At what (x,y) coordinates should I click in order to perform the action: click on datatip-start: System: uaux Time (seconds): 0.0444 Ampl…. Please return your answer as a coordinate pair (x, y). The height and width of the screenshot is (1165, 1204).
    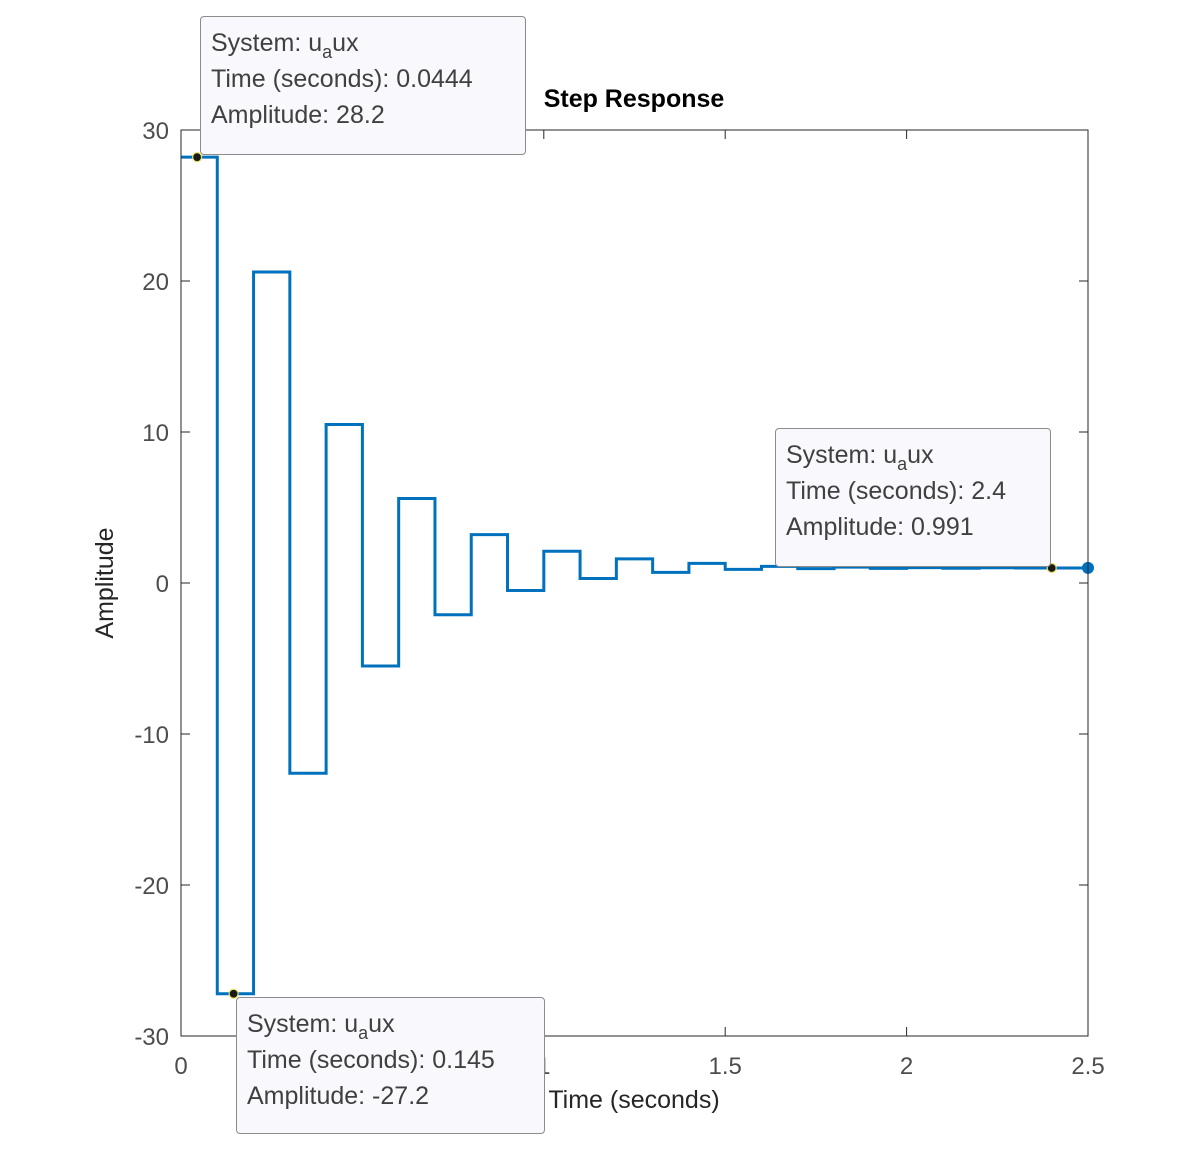
    Looking at the image, I should click on (363, 85).